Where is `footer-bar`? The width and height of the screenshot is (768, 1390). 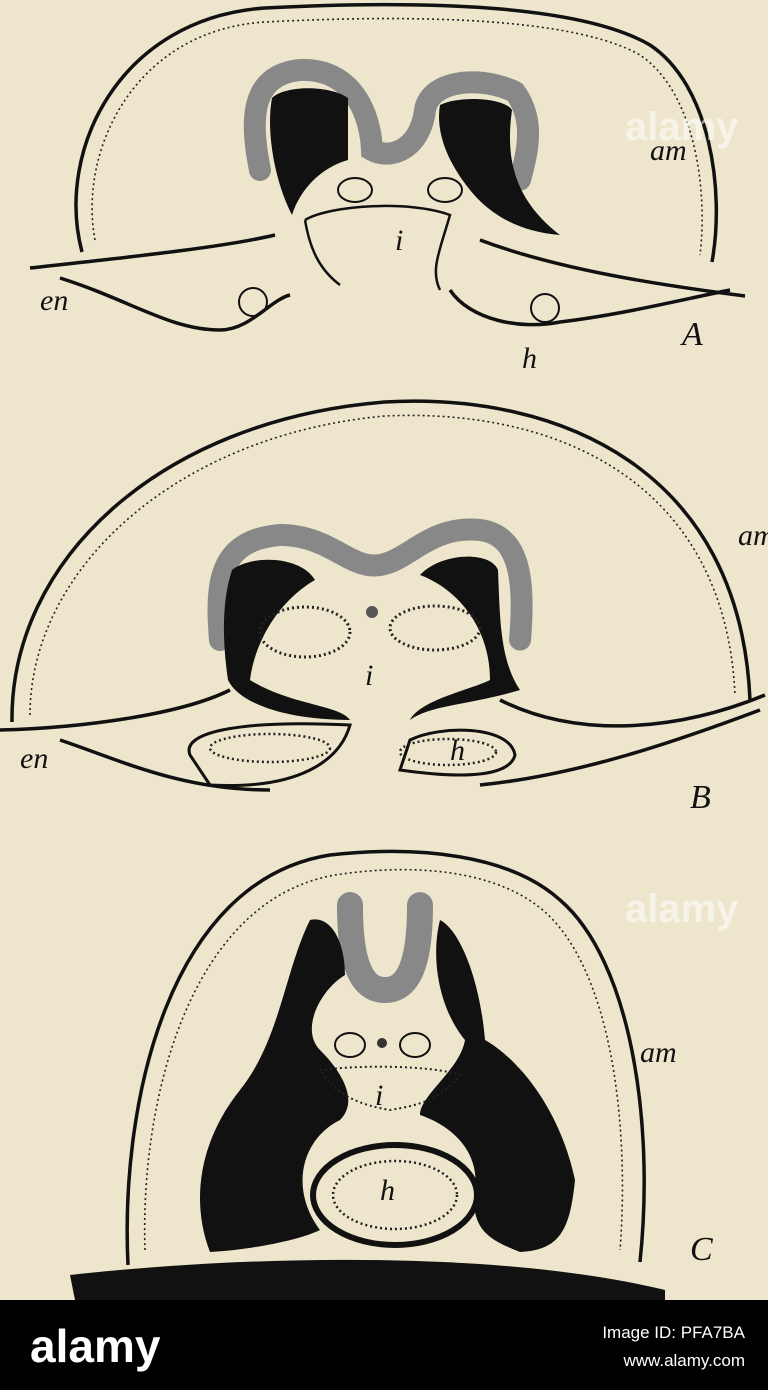 footer-bar is located at coordinates (384, 1345).